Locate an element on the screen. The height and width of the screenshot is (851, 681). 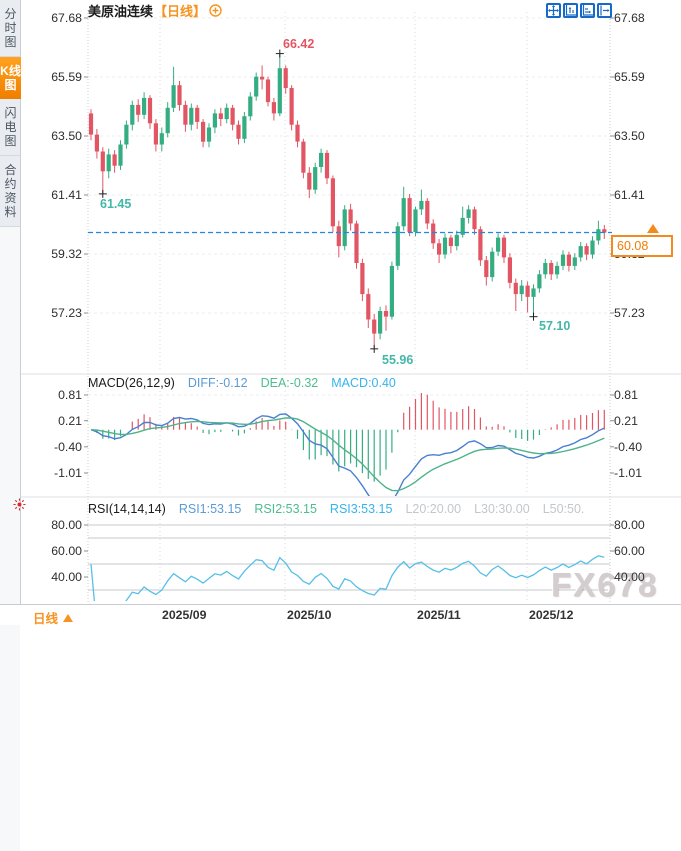
symbol-name: 美原油连续 is located at coordinates (121, 11).